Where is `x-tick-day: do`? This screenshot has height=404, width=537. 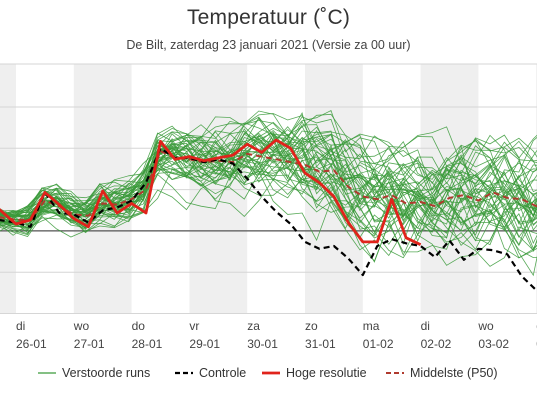 x-tick-day: do is located at coordinates (139, 326).